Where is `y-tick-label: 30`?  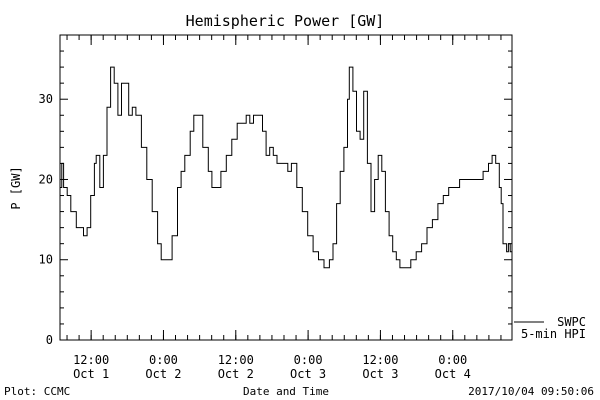
y-tick-label: 30 is located at coordinates (46, 99).